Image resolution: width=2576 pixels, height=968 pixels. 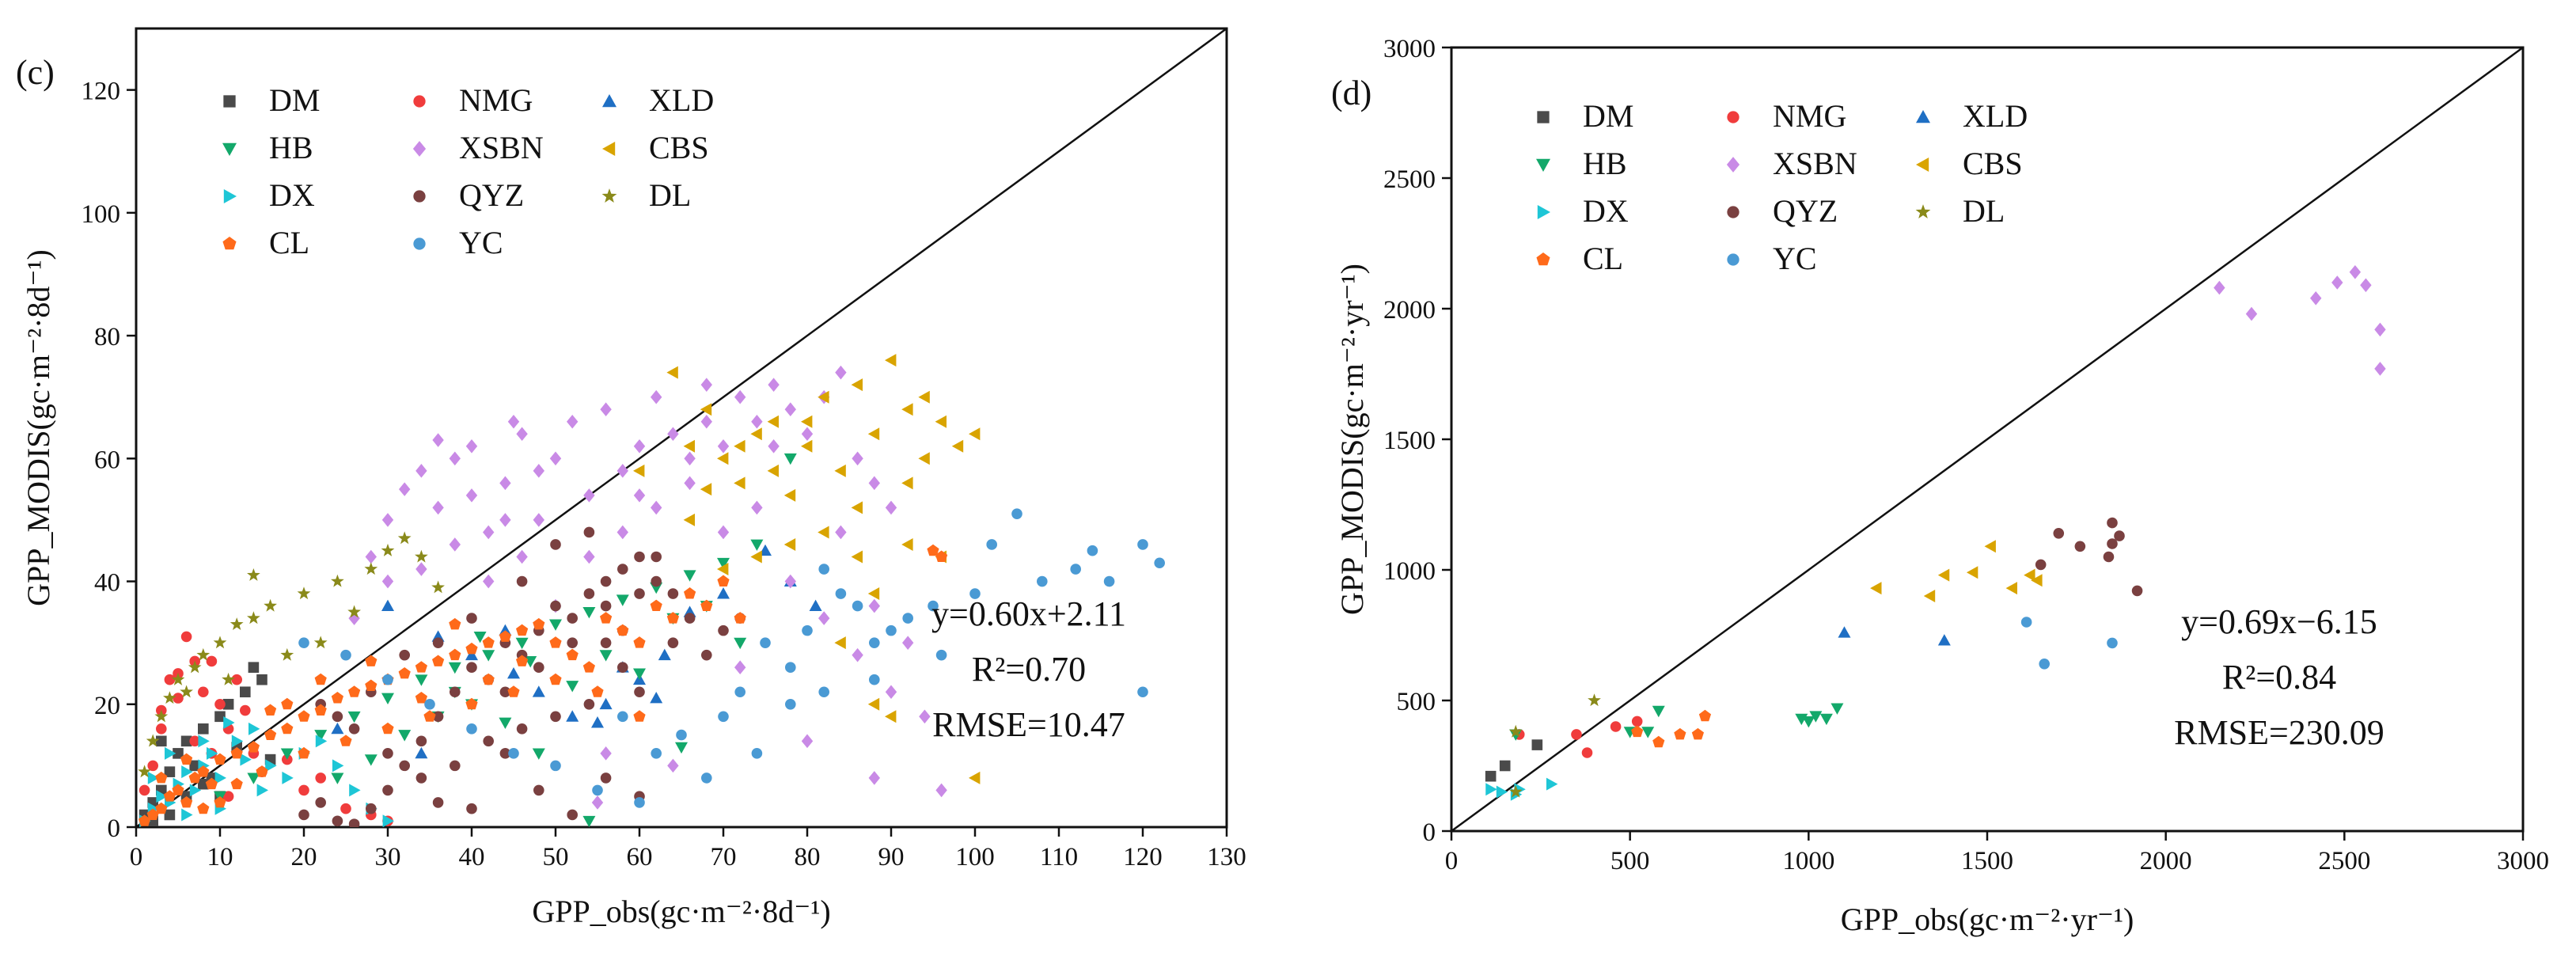 What do you see at coordinates (679, 147) in the screenshot?
I see `legend-label-cbs: CBS` at bounding box center [679, 147].